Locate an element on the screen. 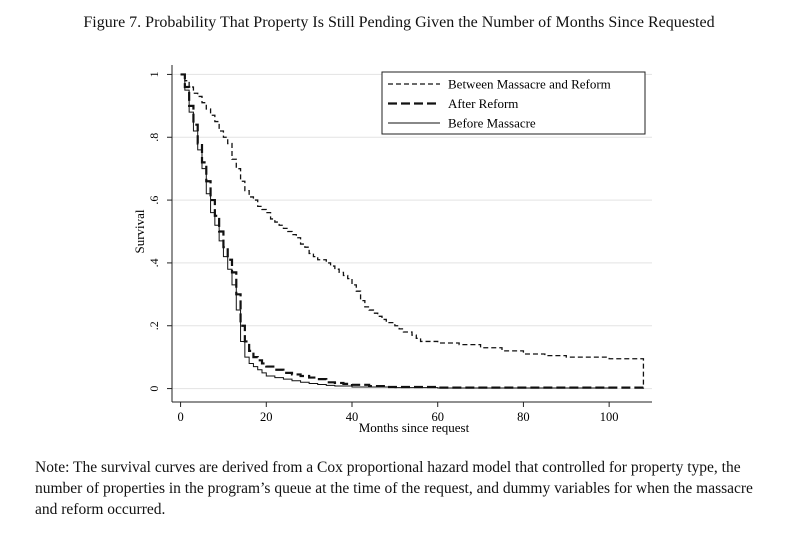 This screenshot has height=535, width=798. x-tick-label: 0 is located at coordinates (180, 417).